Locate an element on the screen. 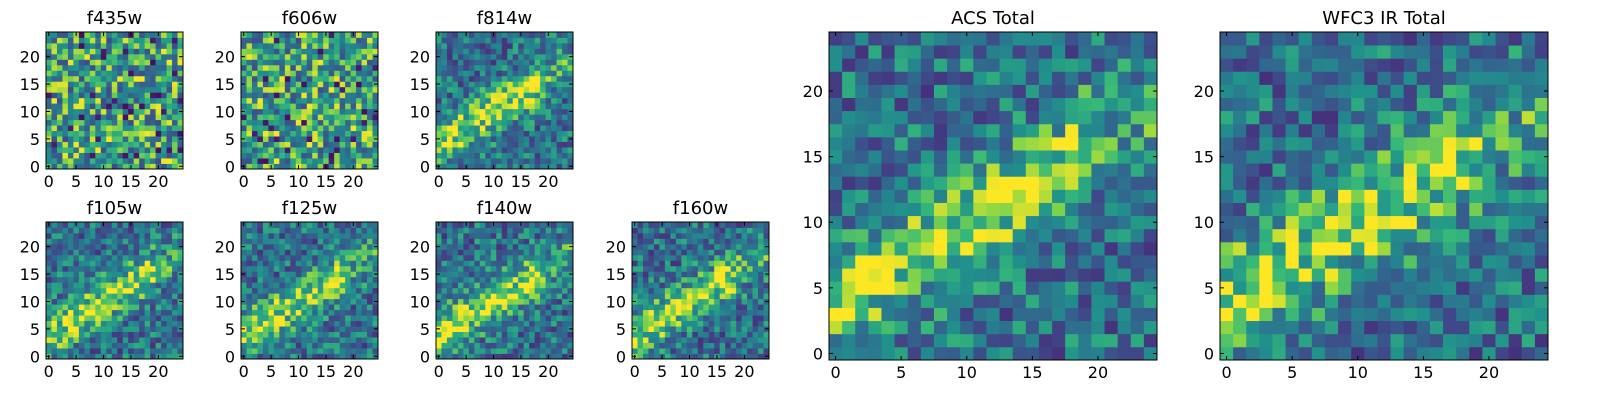 Image resolution: width=1600 pixels, height=400 pixels. y-tick-label: 10 is located at coordinates (225, 301).